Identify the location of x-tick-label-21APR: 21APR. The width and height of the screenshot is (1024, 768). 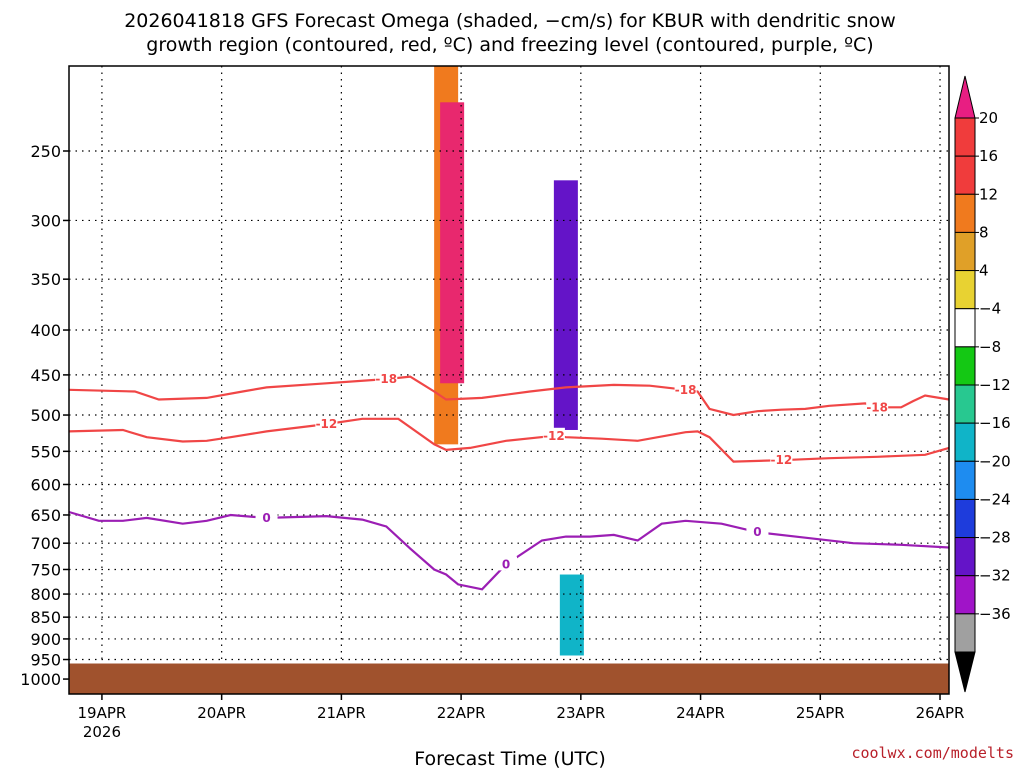
(341, 713).